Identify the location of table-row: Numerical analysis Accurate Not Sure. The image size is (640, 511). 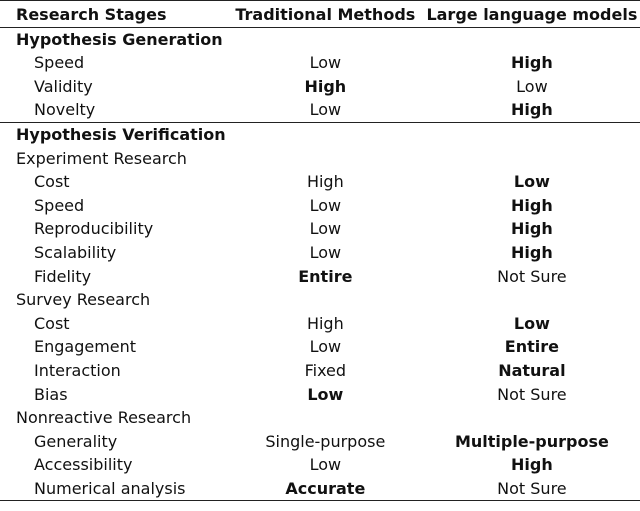
(320, 489).